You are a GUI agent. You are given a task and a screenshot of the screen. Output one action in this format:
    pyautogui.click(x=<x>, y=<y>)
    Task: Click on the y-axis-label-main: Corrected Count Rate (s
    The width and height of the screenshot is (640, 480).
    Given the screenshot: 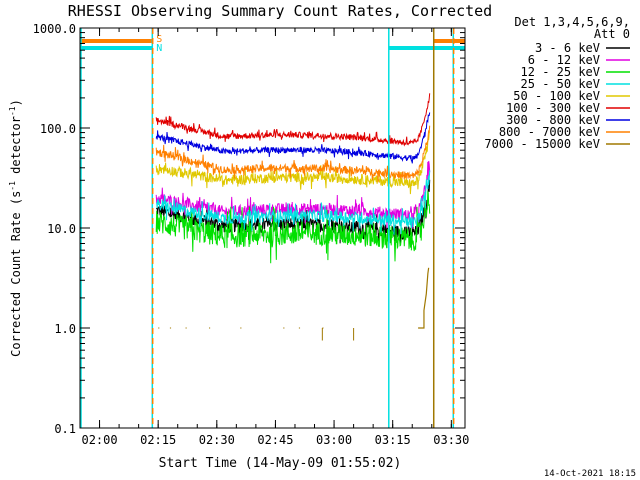 What is the action you would take?
    pyautogui.click(x=16, y=274)
    